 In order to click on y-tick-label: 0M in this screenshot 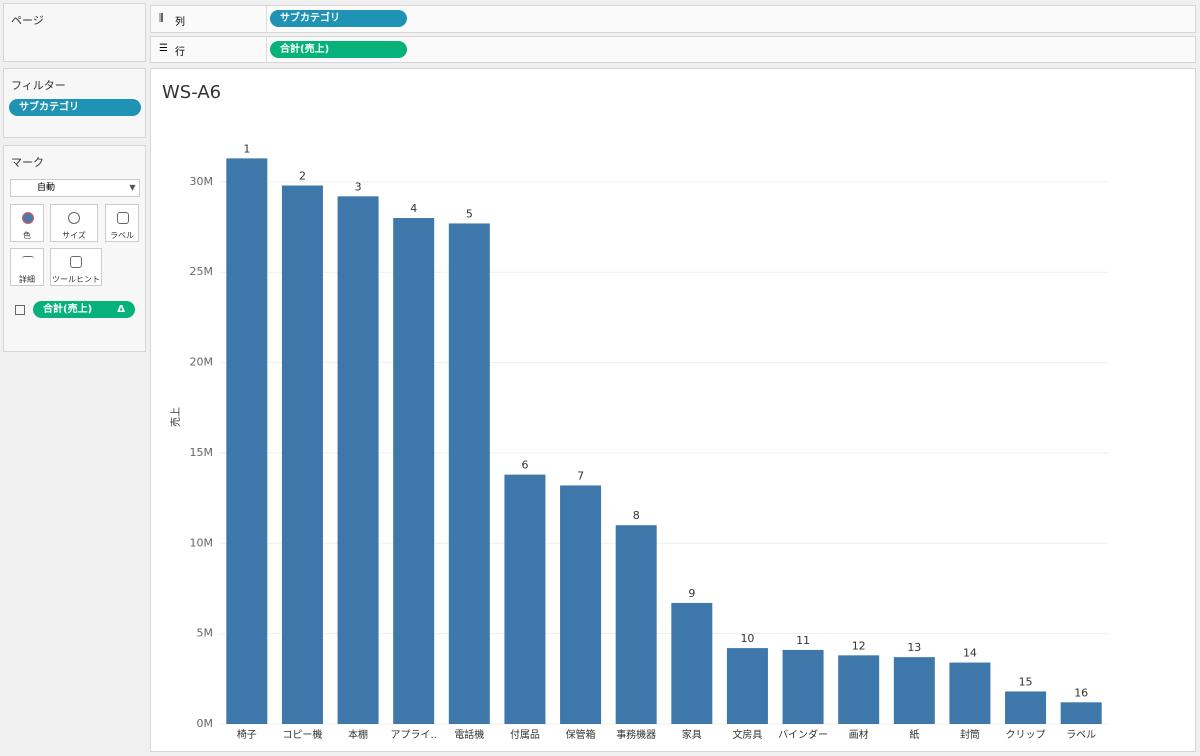, I will do `click(205, 723)`.